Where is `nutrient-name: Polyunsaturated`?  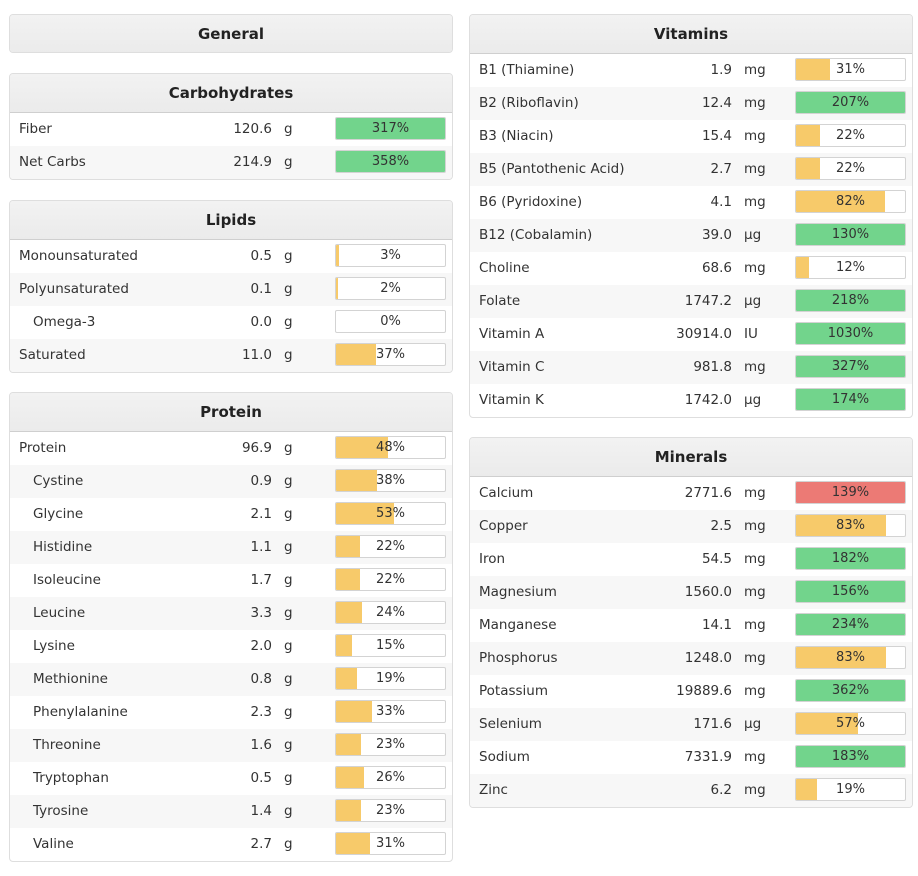 nutrient-name: Polyunsaturated is located at coordinates (74, 289).